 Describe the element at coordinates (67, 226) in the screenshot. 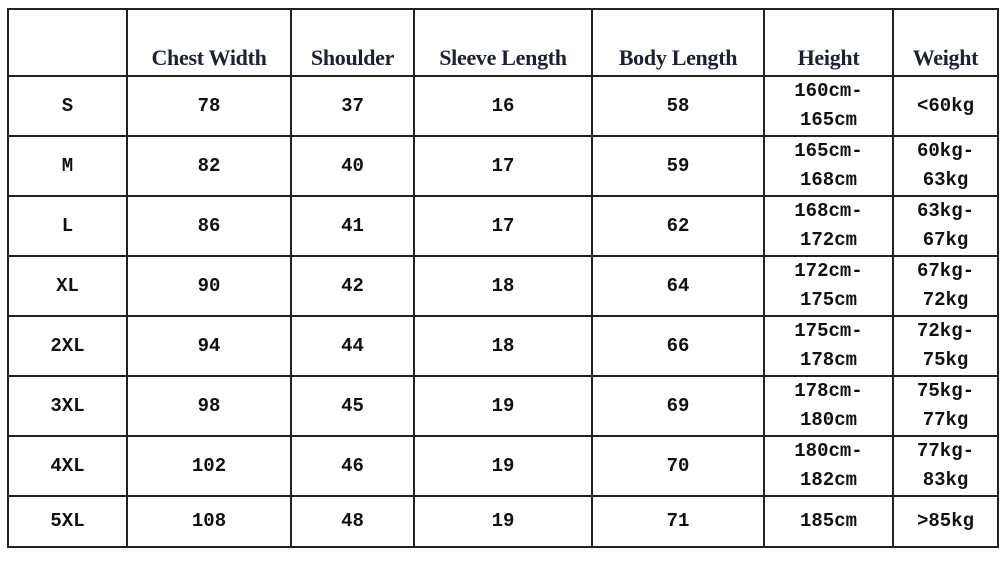

I see `cell-size: L` at that location.